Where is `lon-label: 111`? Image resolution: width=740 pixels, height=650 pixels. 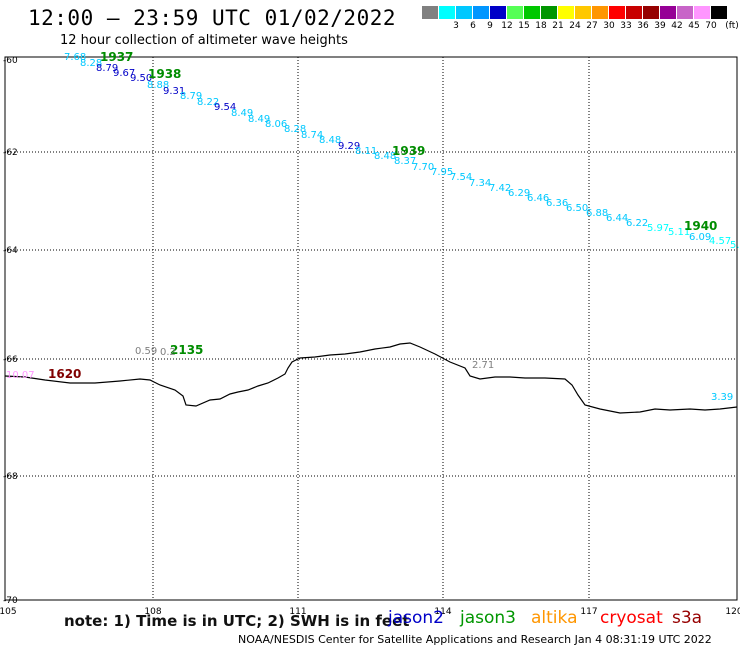
lon-label: 111 is located at coordinates (297, 612).